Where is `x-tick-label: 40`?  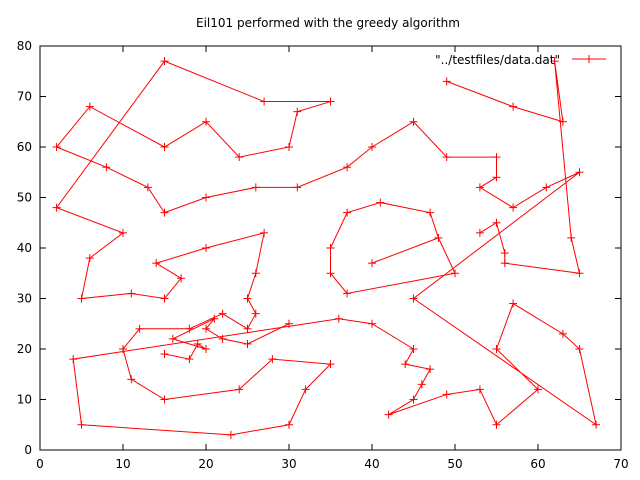 x-tick-label: 40 is located at coordinates (371, 464).